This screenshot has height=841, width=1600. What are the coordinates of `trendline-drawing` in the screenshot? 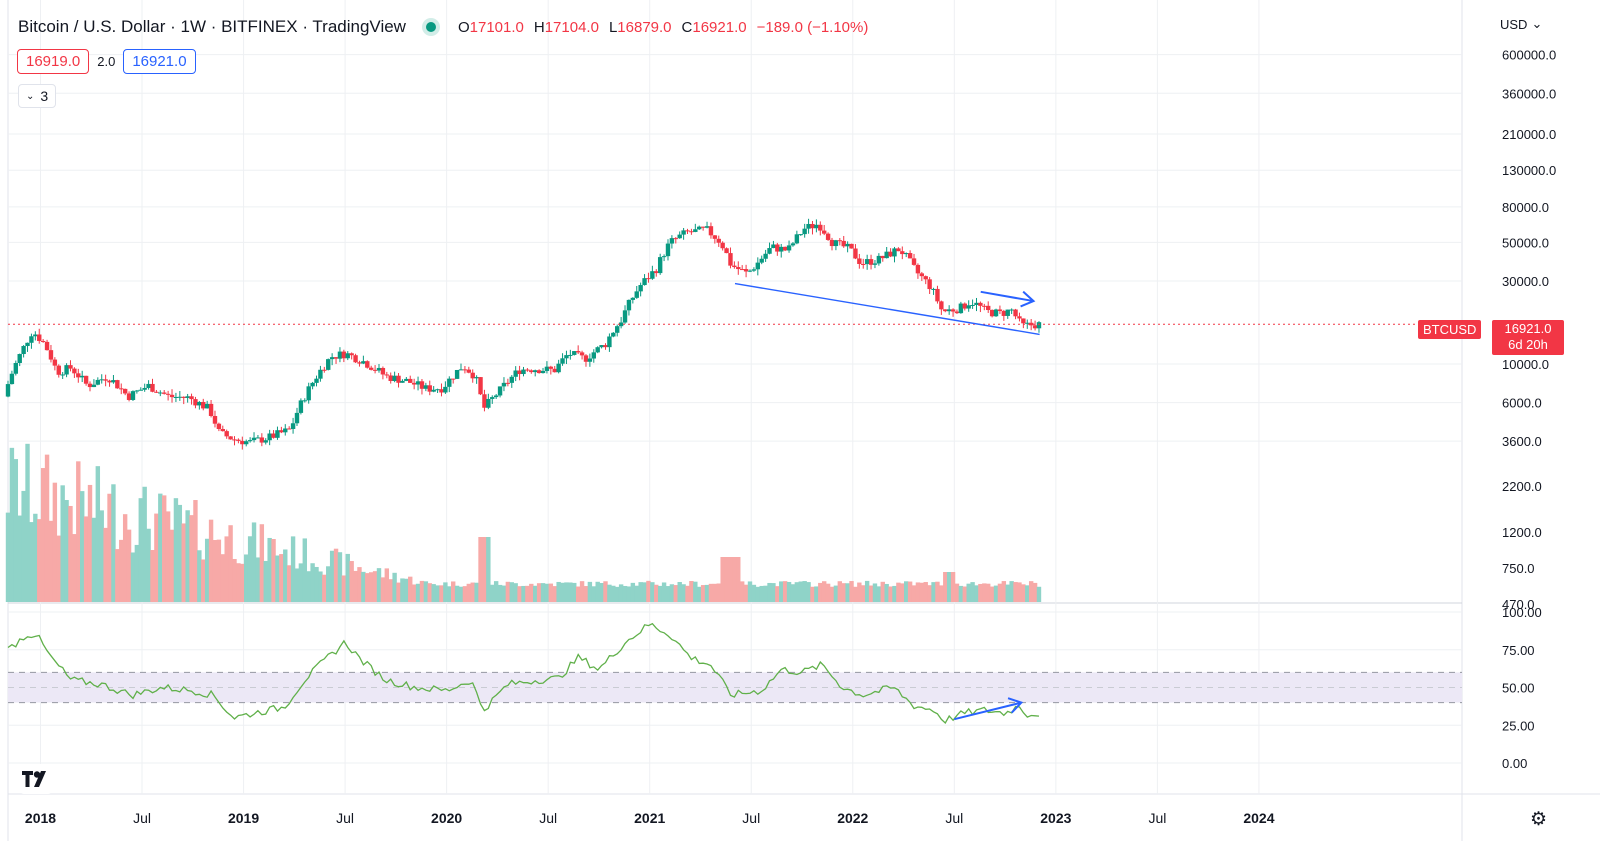 It's located at (887, 309).